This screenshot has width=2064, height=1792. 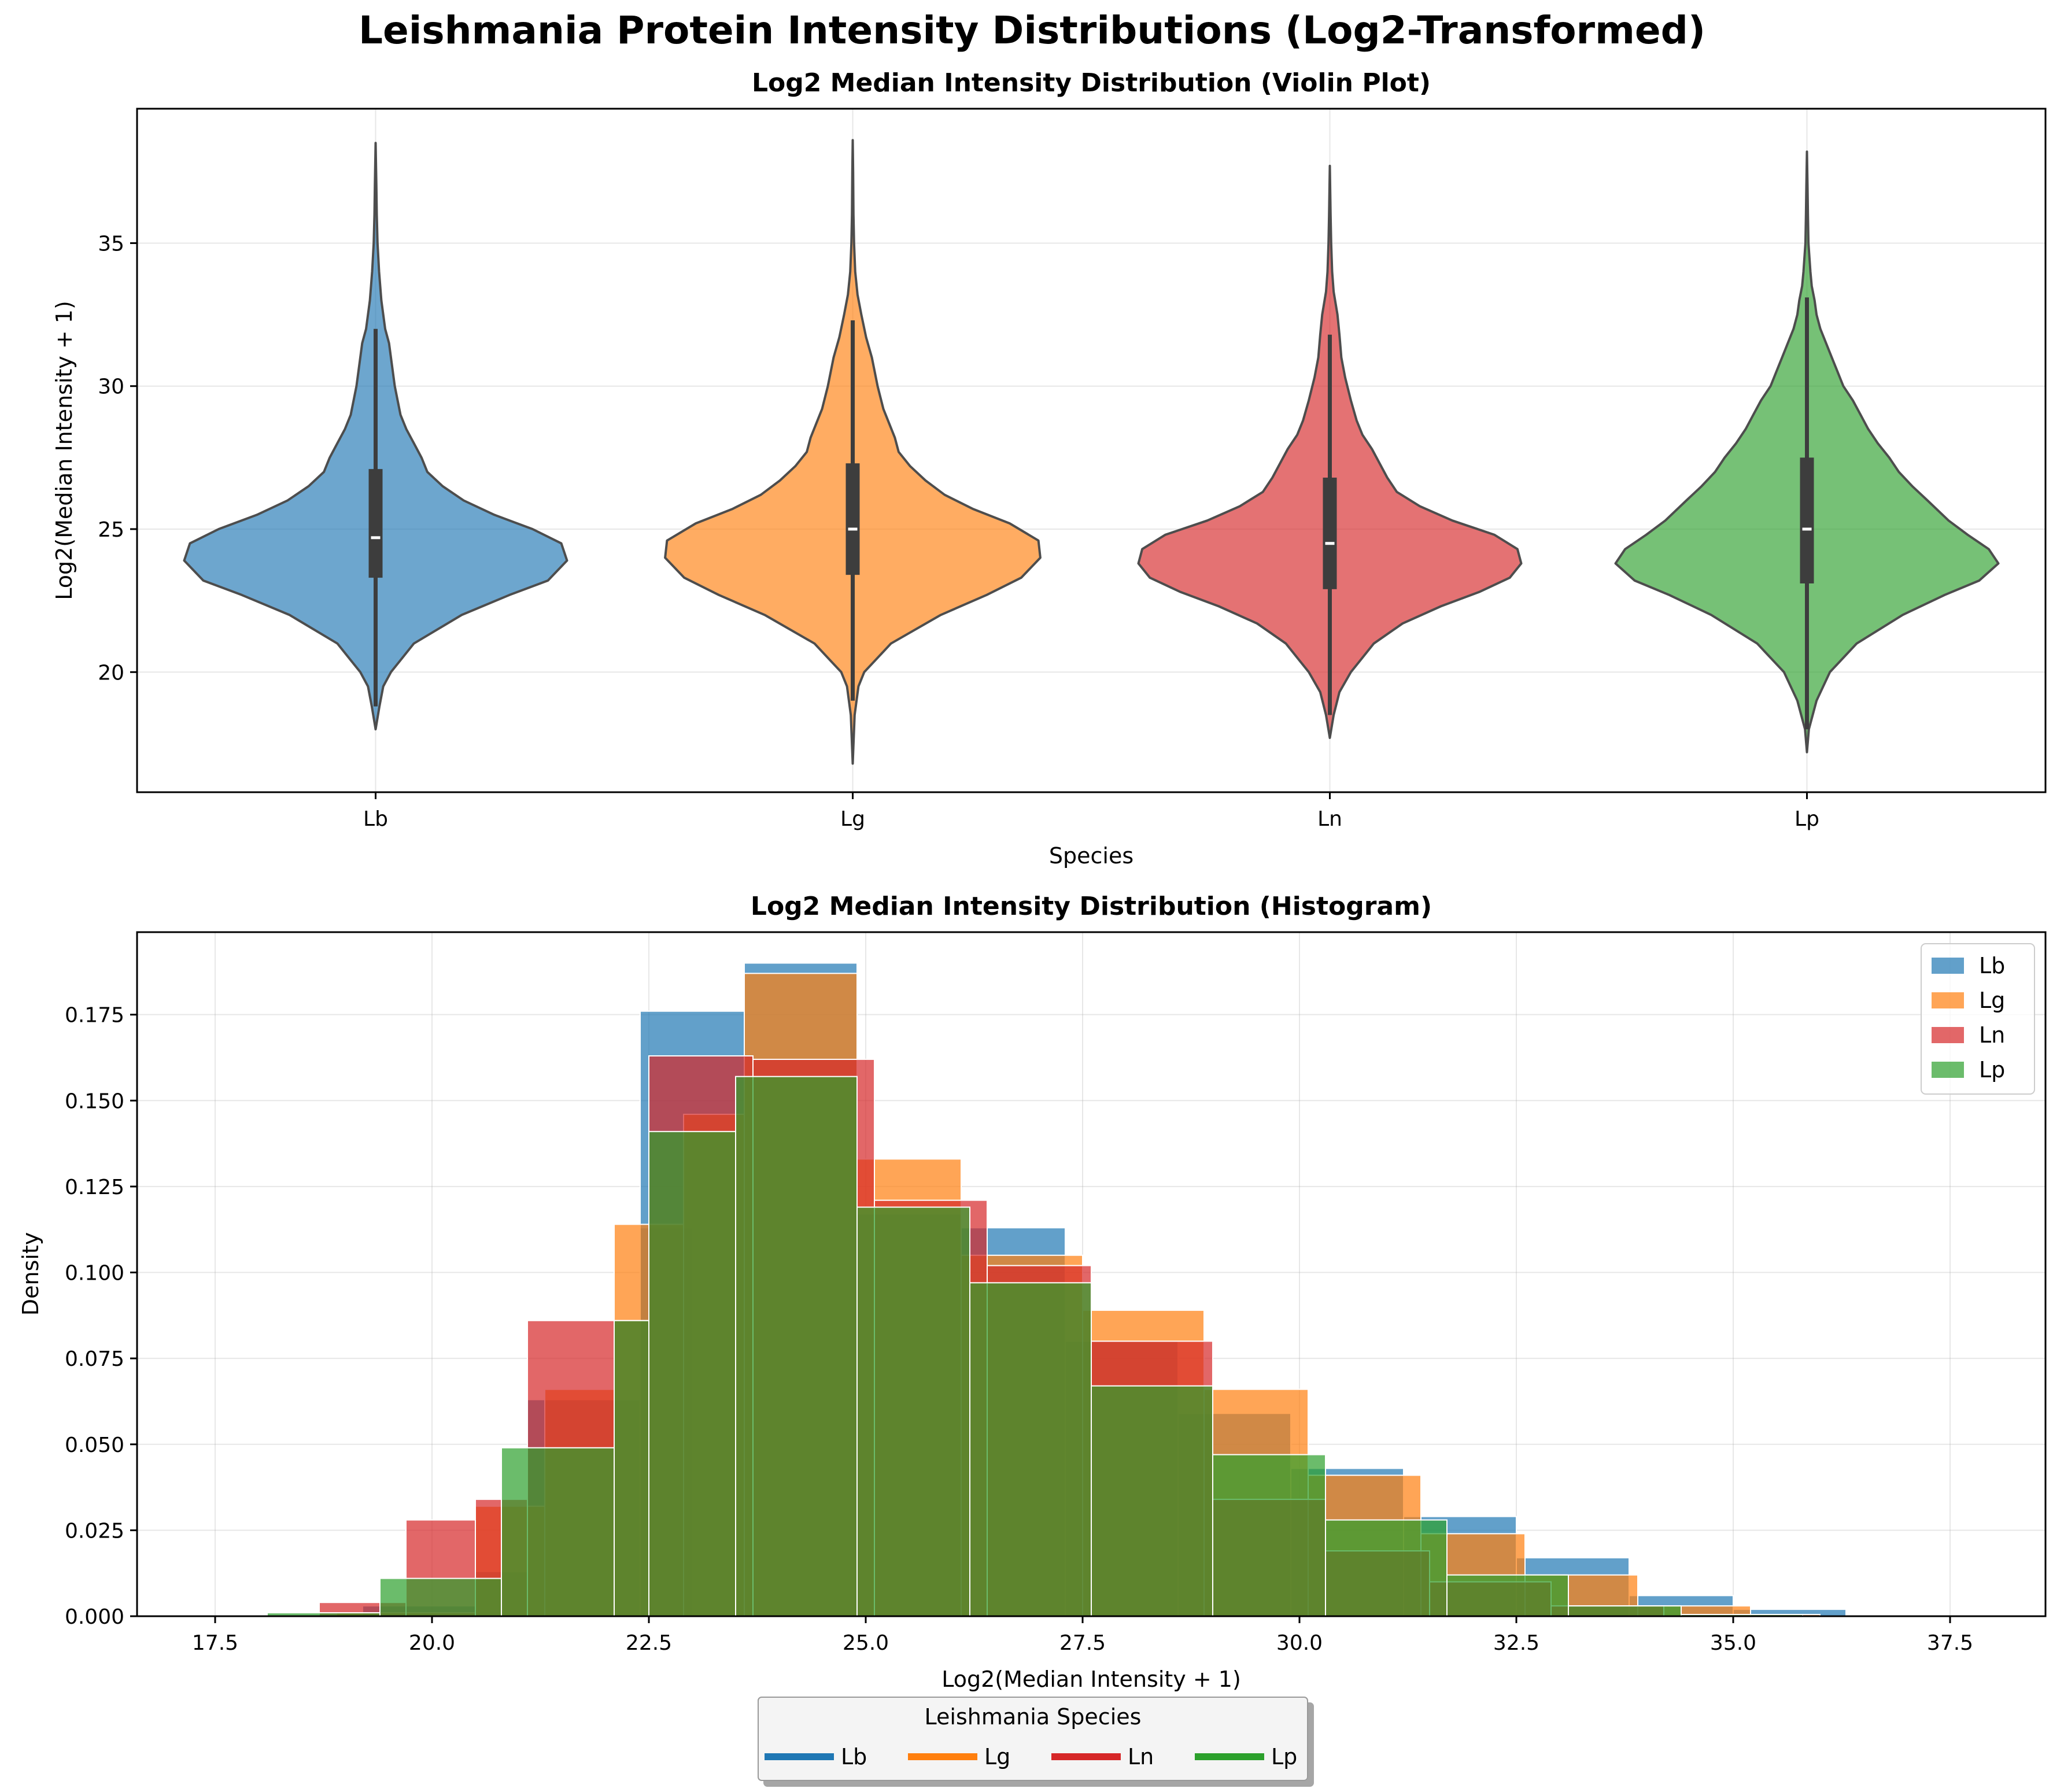 I want to click on histogram-y-tick-label: 0.000, so click(x=94, y=1617).